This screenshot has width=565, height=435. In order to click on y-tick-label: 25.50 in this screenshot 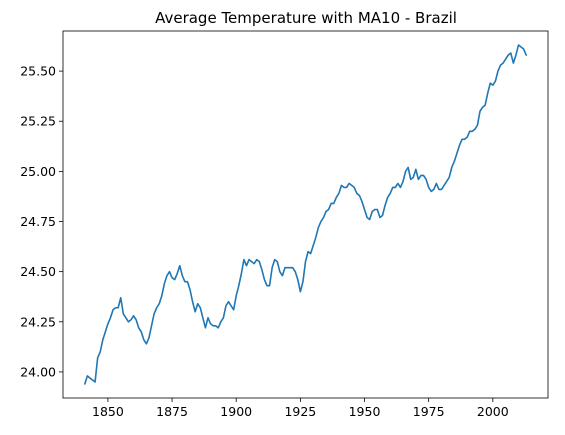, I will do `click(38, 71)`.